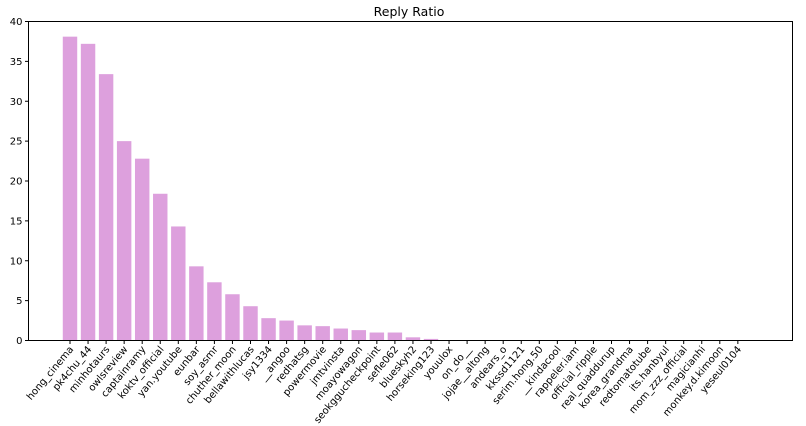 Image resolution: width=806 pixels, height=426 pixels. Describe the element at coordinates (409, 11) in the screenshot. I see `chart-title: Reply Ratio` at that location.